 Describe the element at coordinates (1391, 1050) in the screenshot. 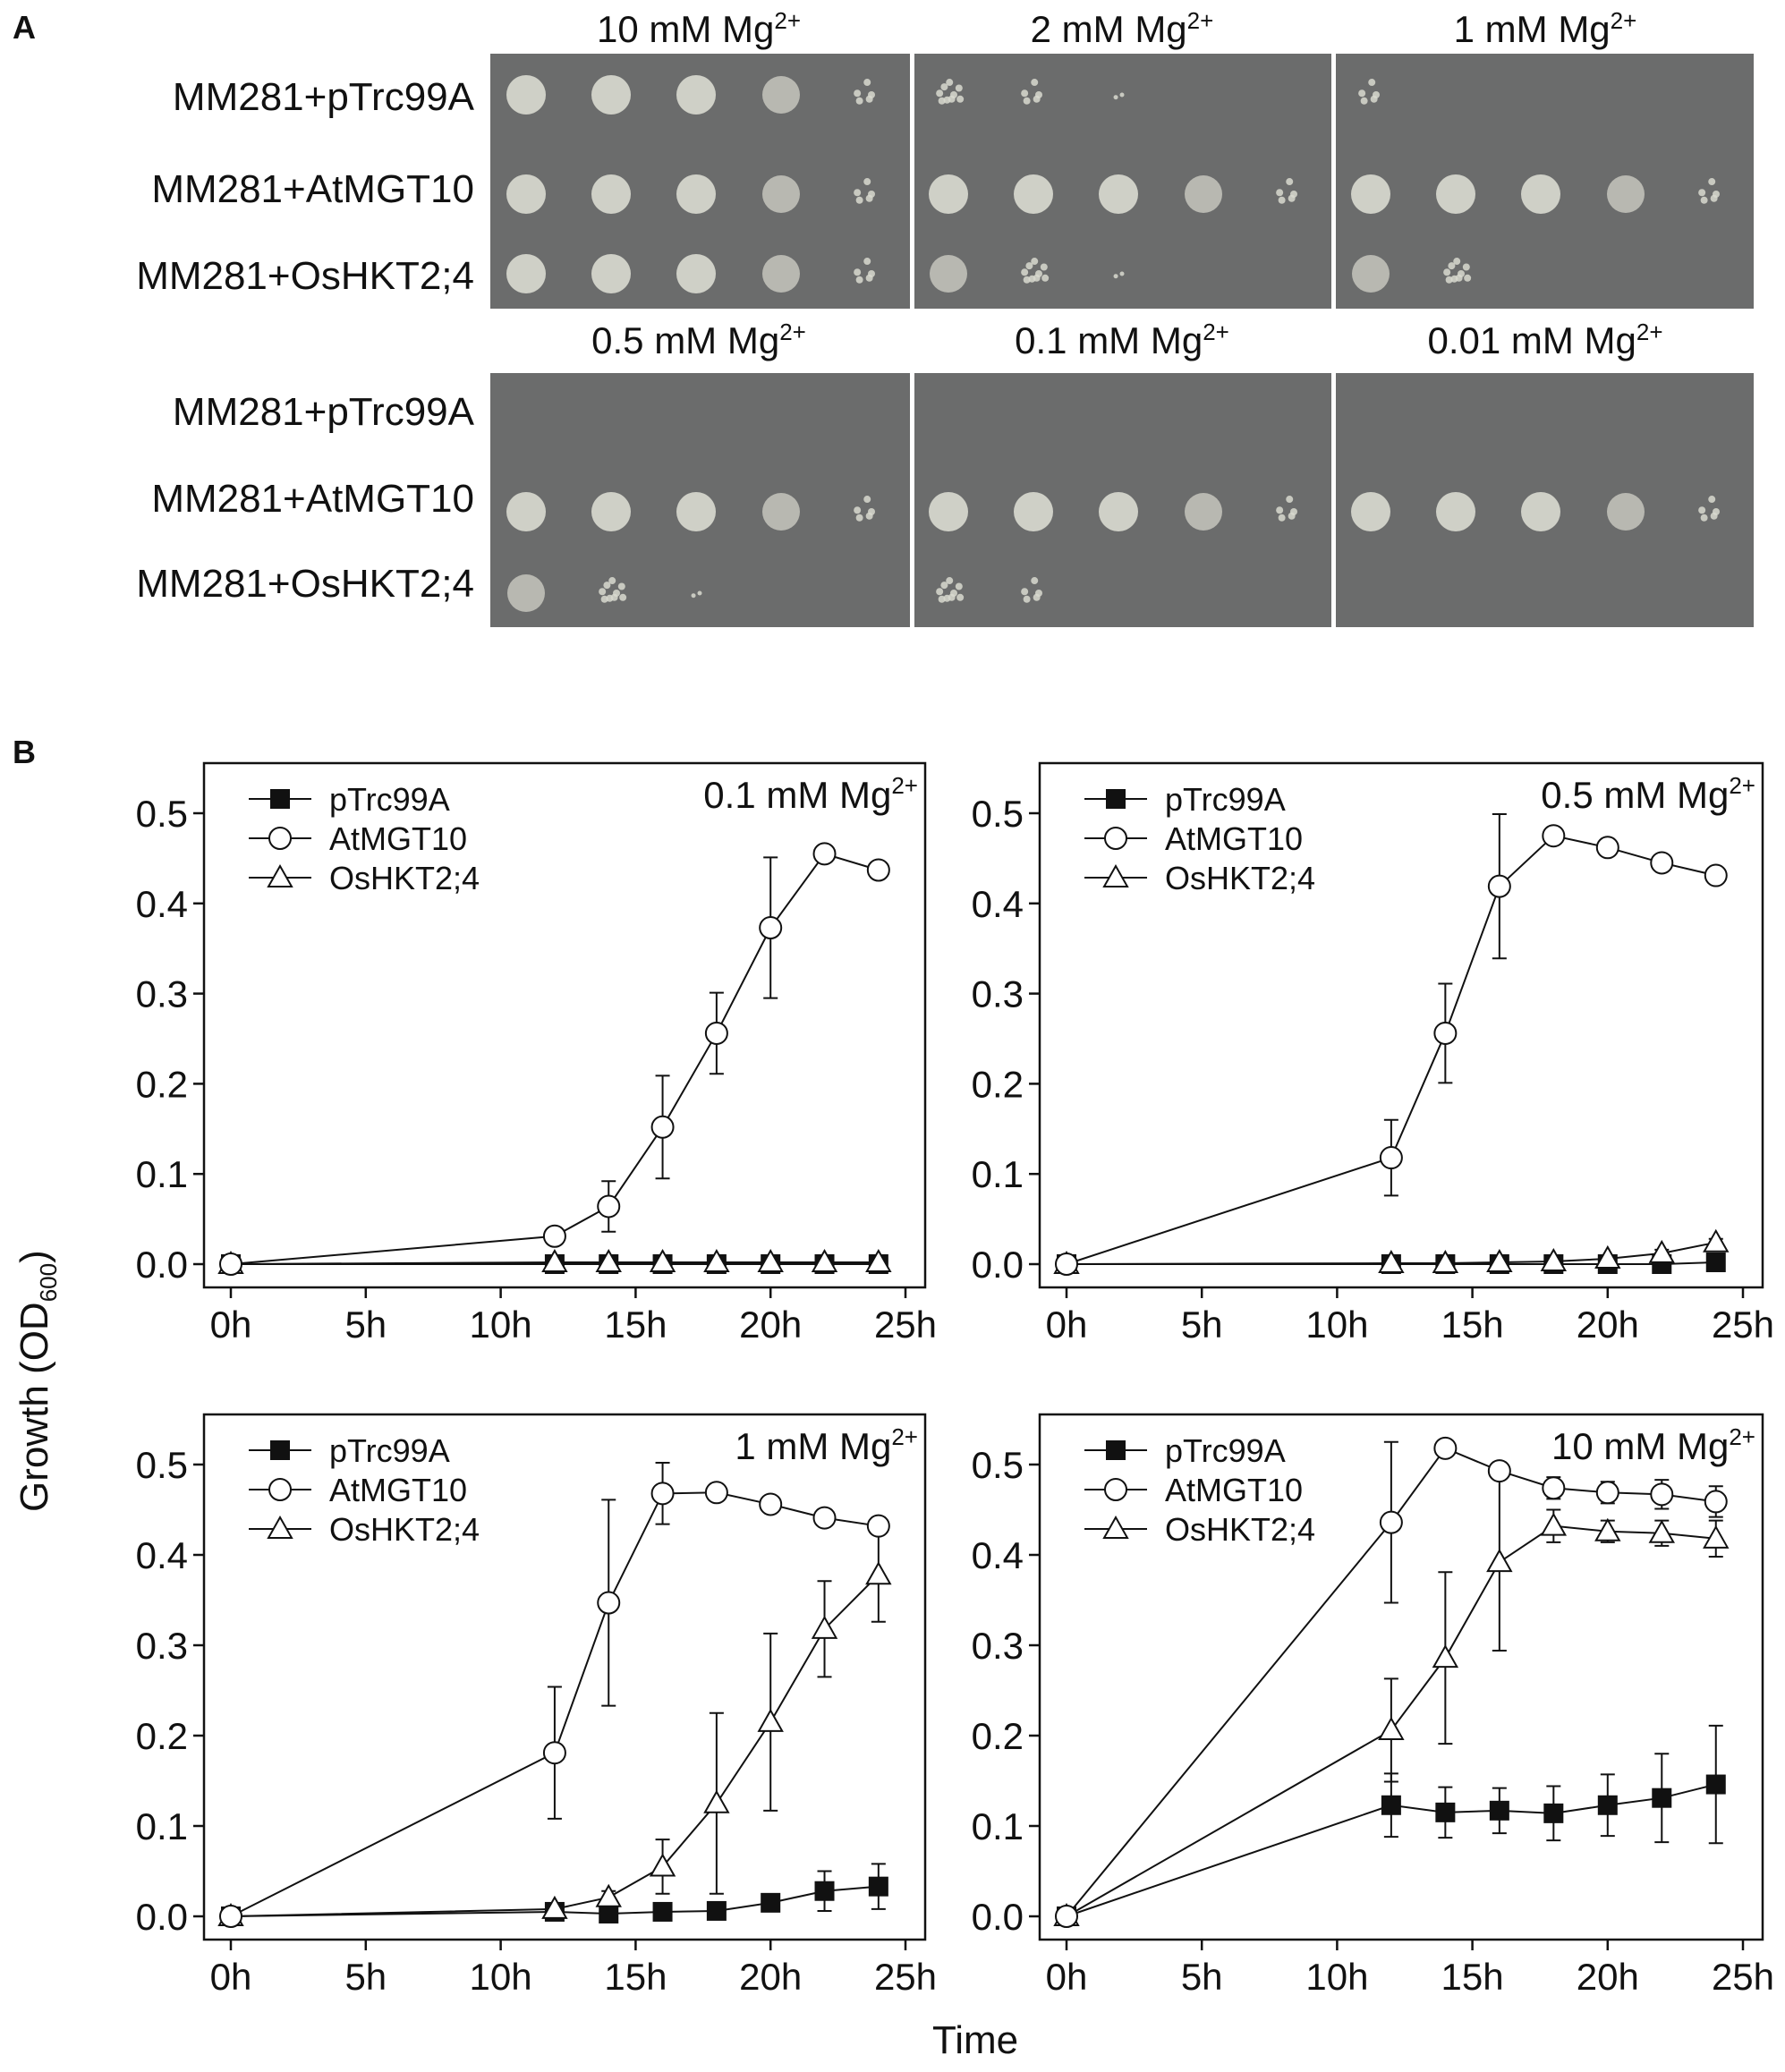

I see `series-line` at that location.